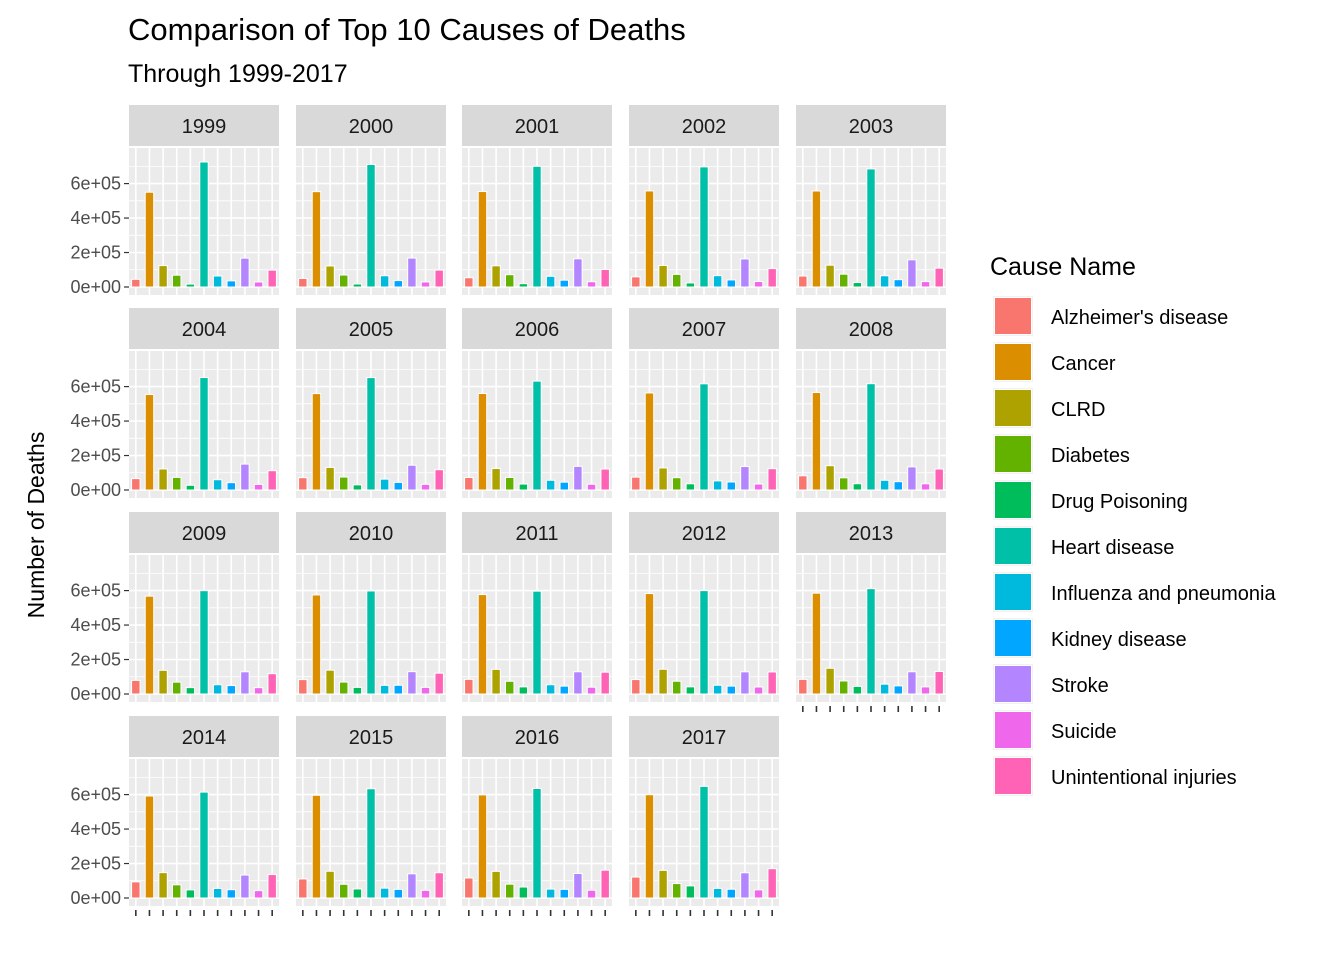 Image resolution: width=1344 pixels, height=960 pixels. Describe the element at coordinates (537, 607) in the screenshot. I see `facet-panel-2011: 2011` at that location.